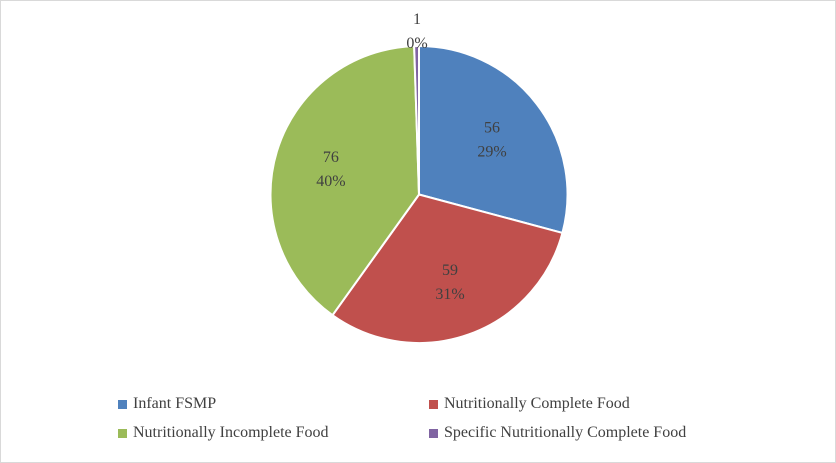 Image resolution: width=836 pixels, height=463 pixels. I want to click on legend-item-nutritionally-complete: Nutritionally Complete Food, so click(529, 404).